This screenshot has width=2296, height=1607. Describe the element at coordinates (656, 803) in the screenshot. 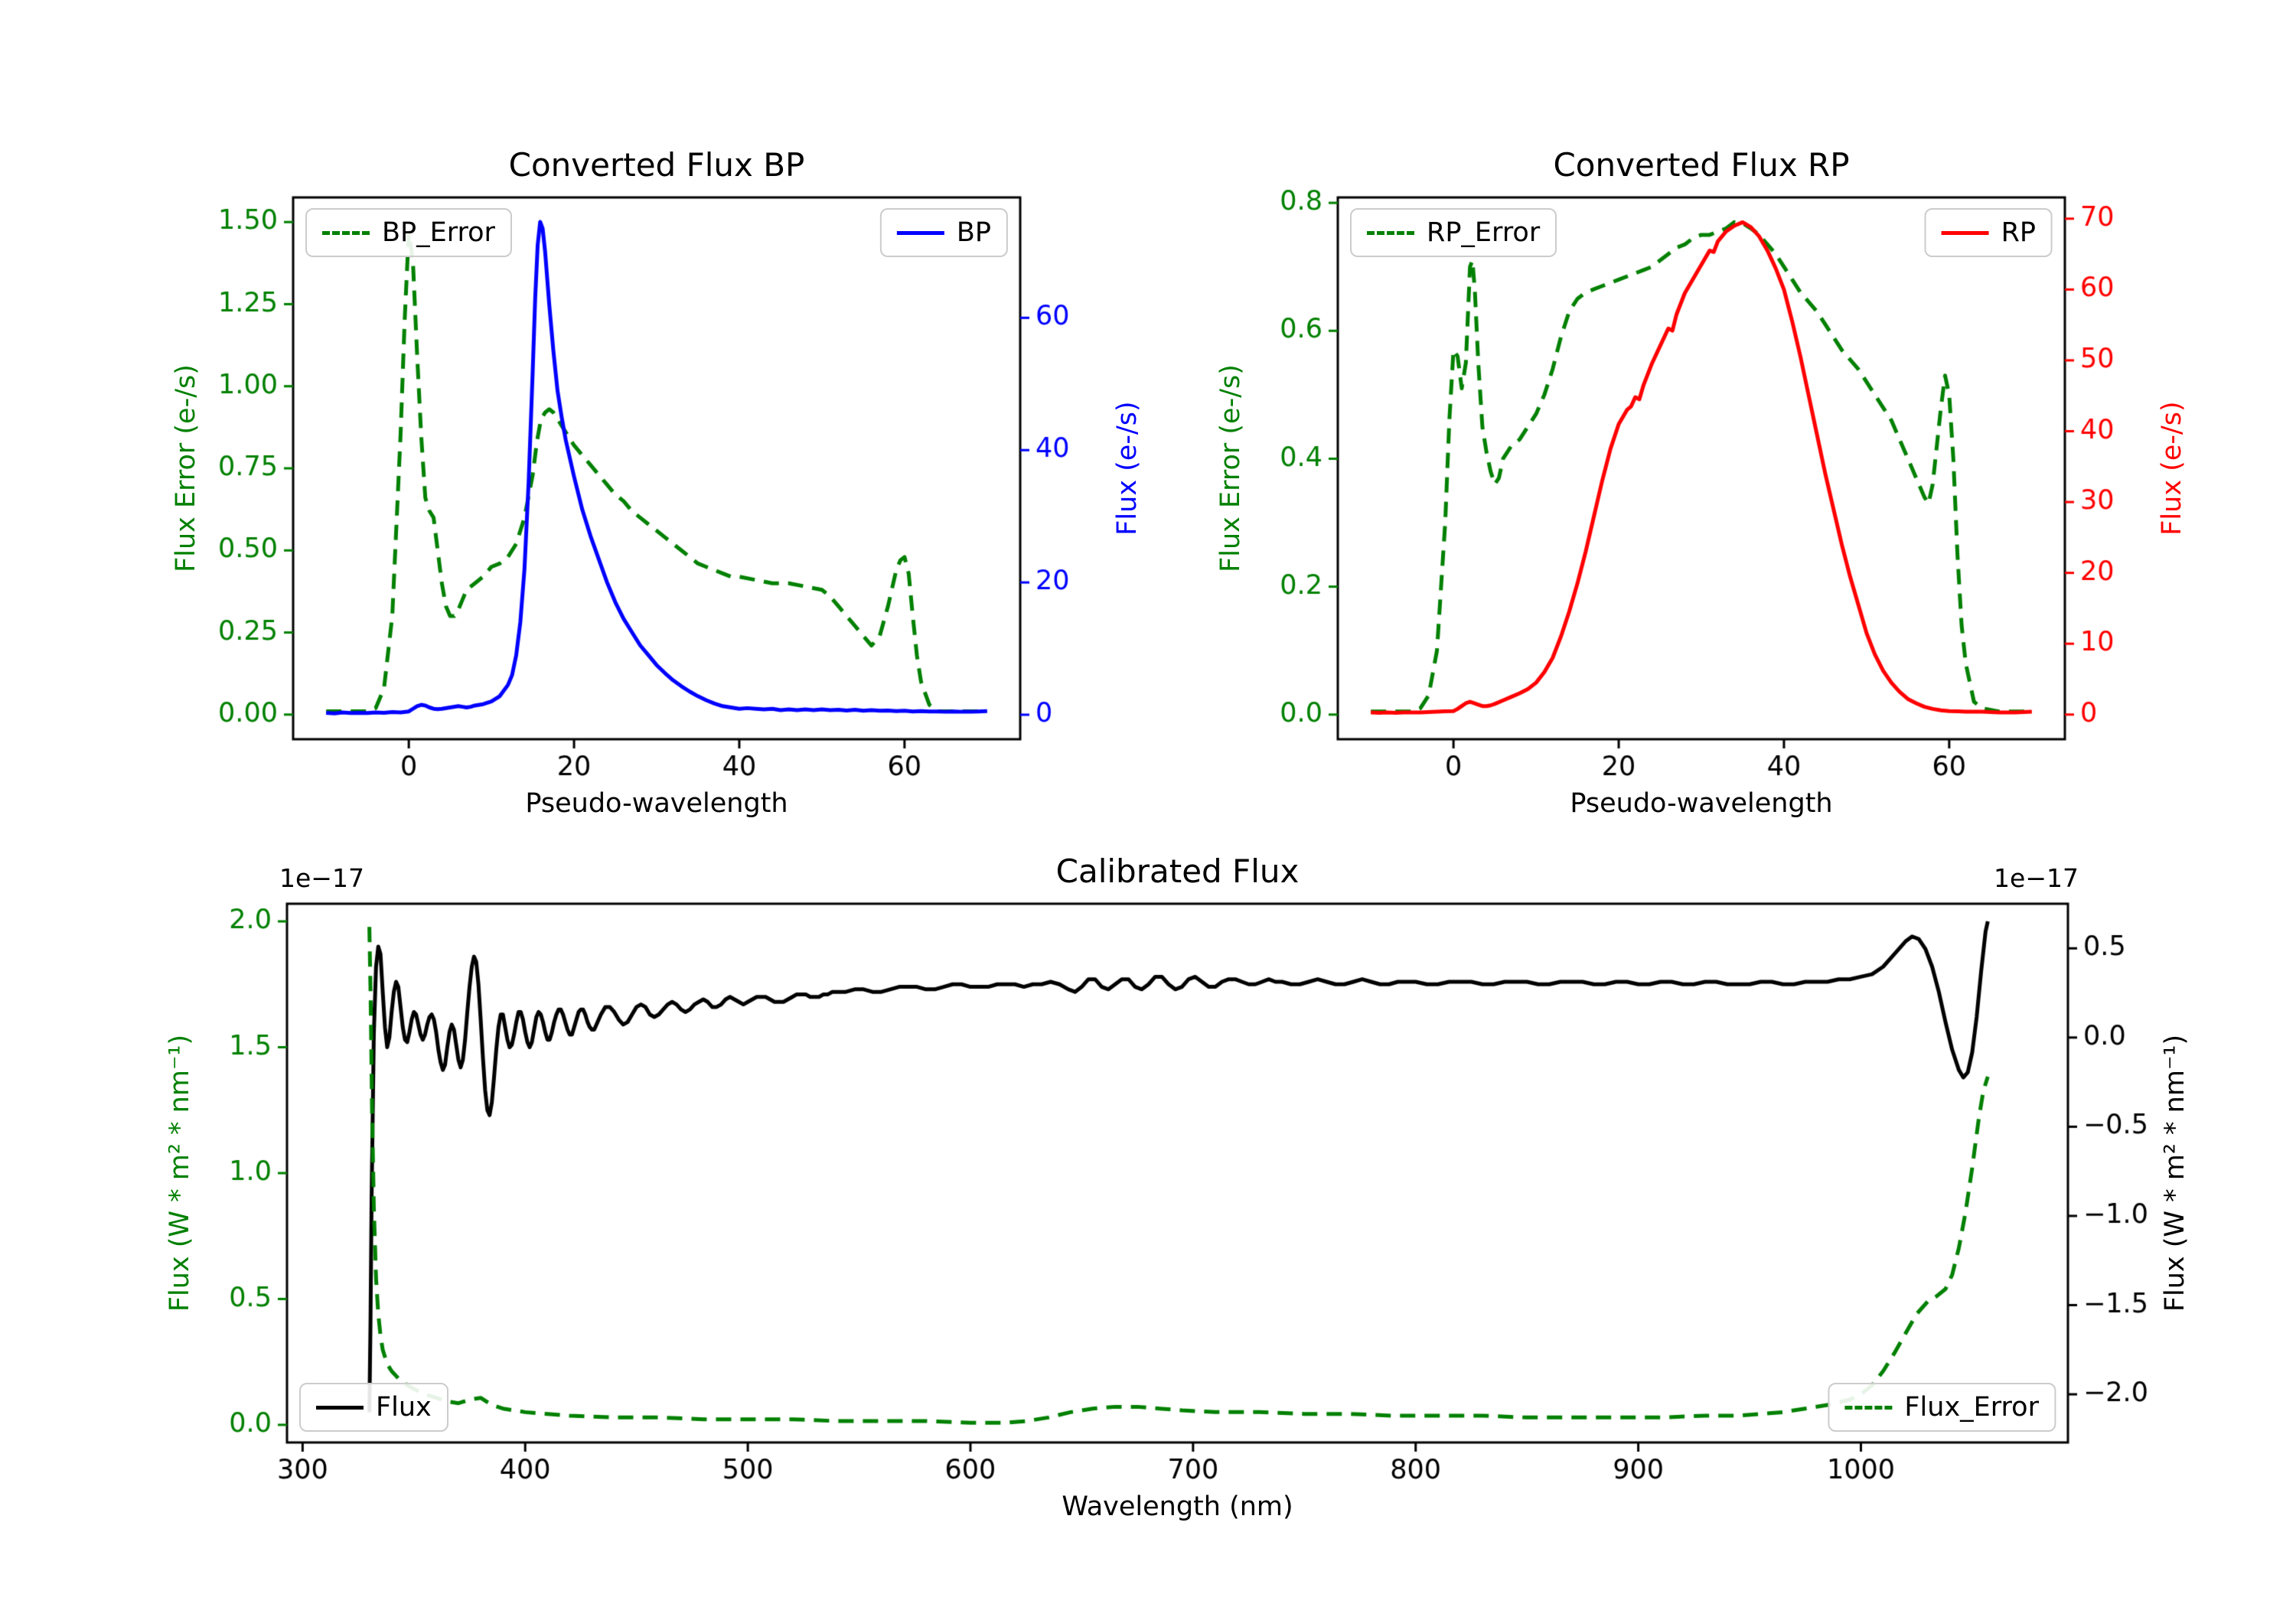

I see `bp-xaxis-label: Pseudo-wavelength` at that location.